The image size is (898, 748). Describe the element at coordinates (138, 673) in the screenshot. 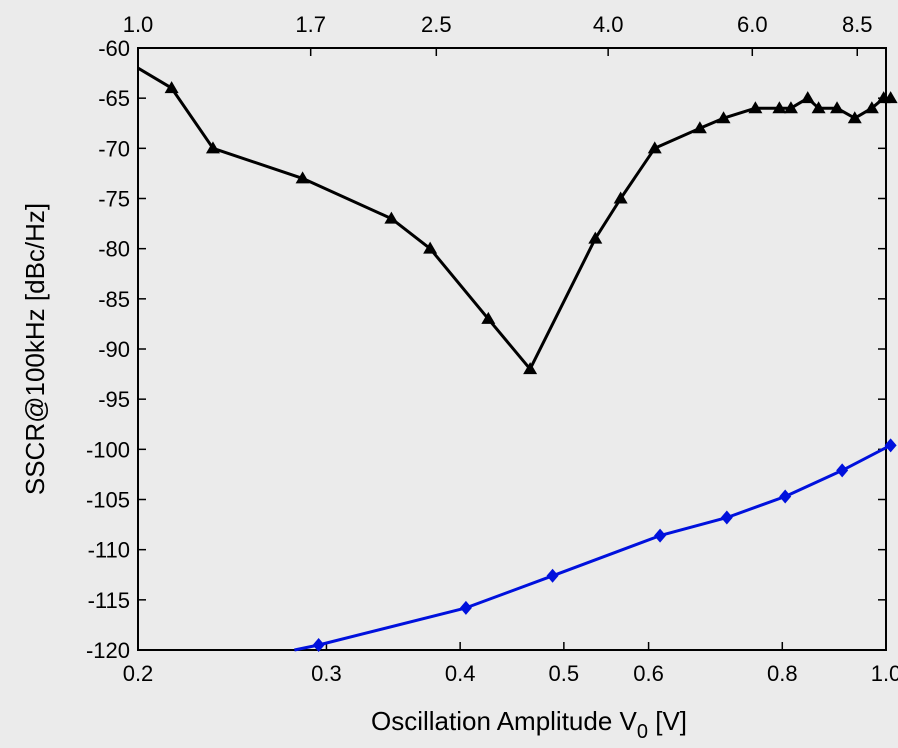

I see `x-tick-label: 0.2` at that location.